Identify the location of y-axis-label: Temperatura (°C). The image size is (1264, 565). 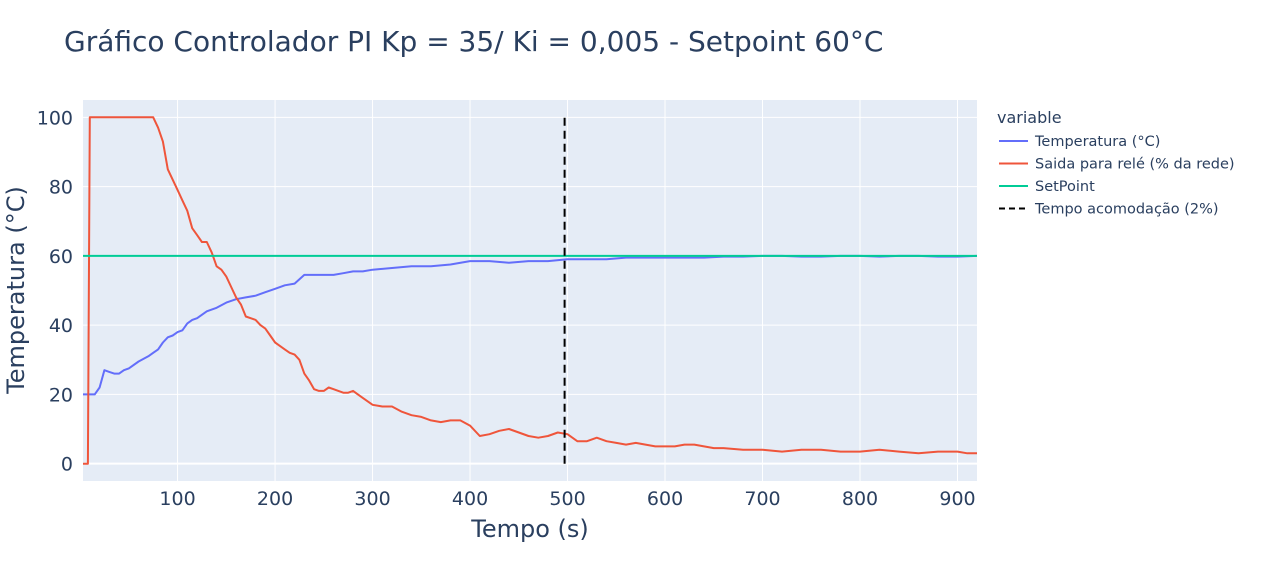
(16, 290).